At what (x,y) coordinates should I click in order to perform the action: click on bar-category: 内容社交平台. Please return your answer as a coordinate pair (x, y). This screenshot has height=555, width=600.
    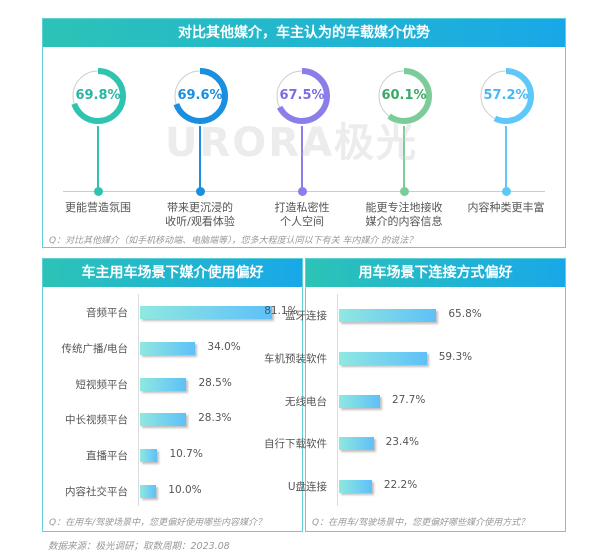
    Looking at the image, I should click on (96, 492).